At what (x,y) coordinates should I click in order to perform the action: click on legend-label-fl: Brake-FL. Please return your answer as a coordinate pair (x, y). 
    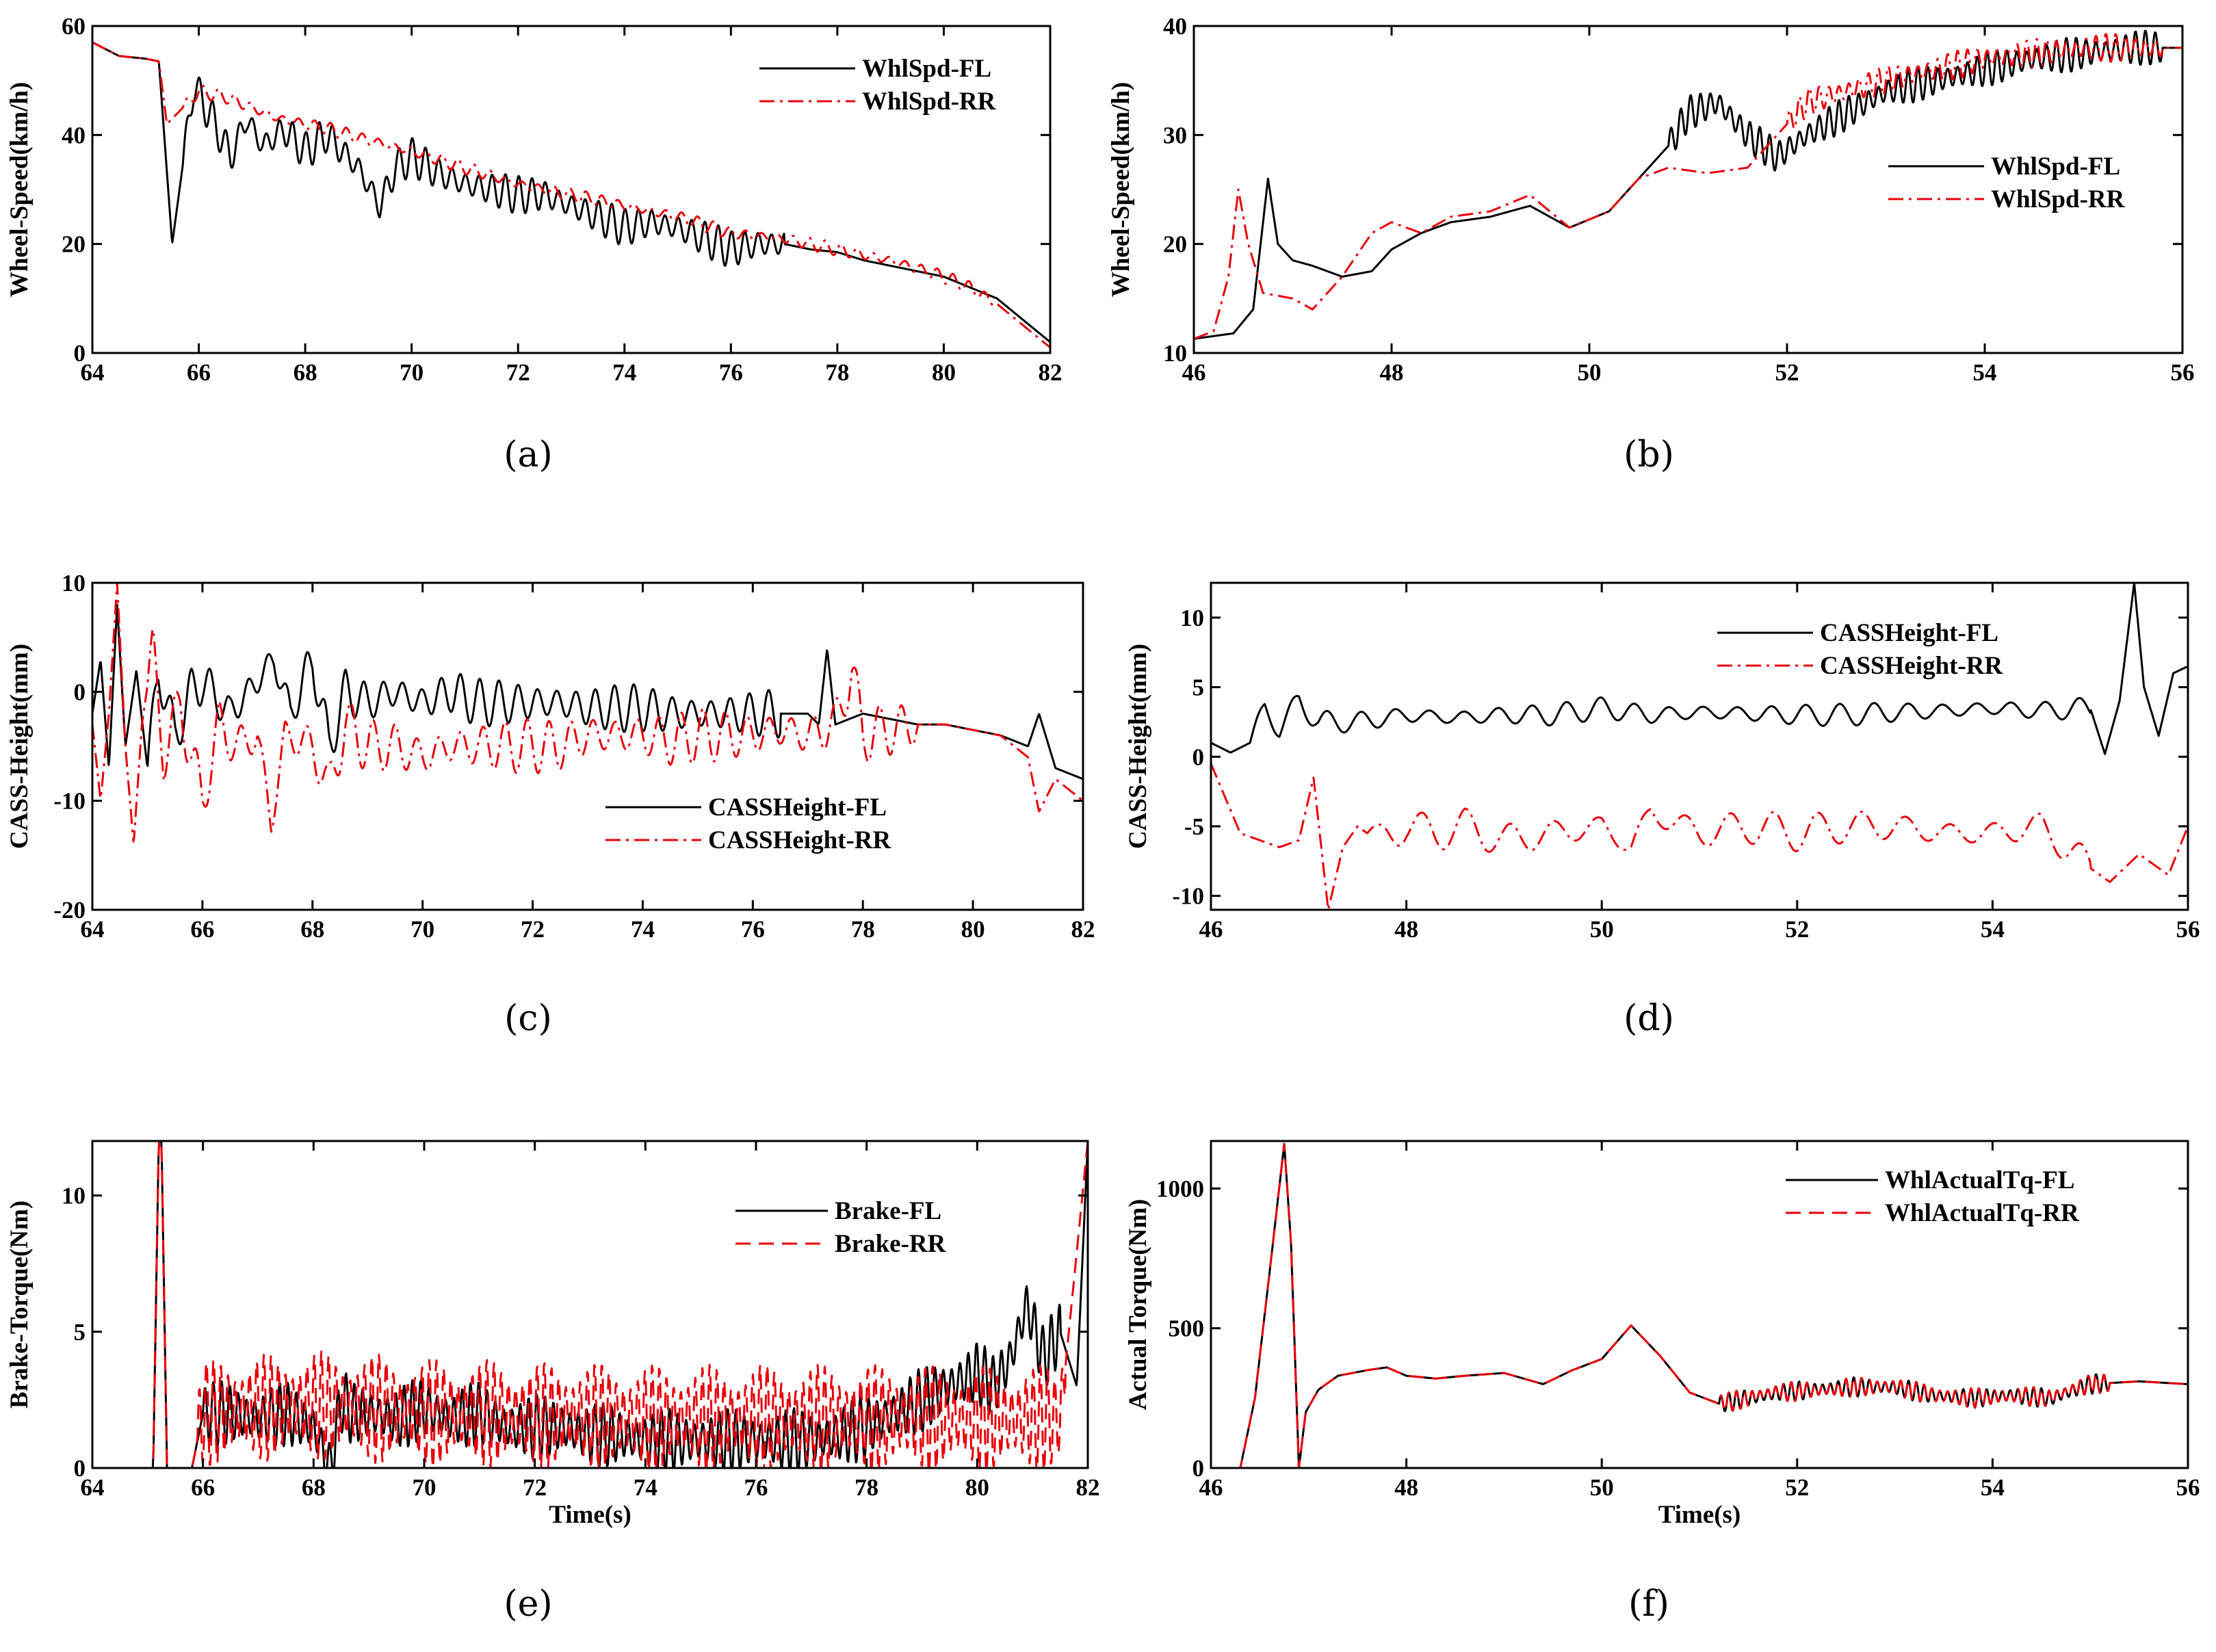
    Looking at the image, I should click on (888, 1211).